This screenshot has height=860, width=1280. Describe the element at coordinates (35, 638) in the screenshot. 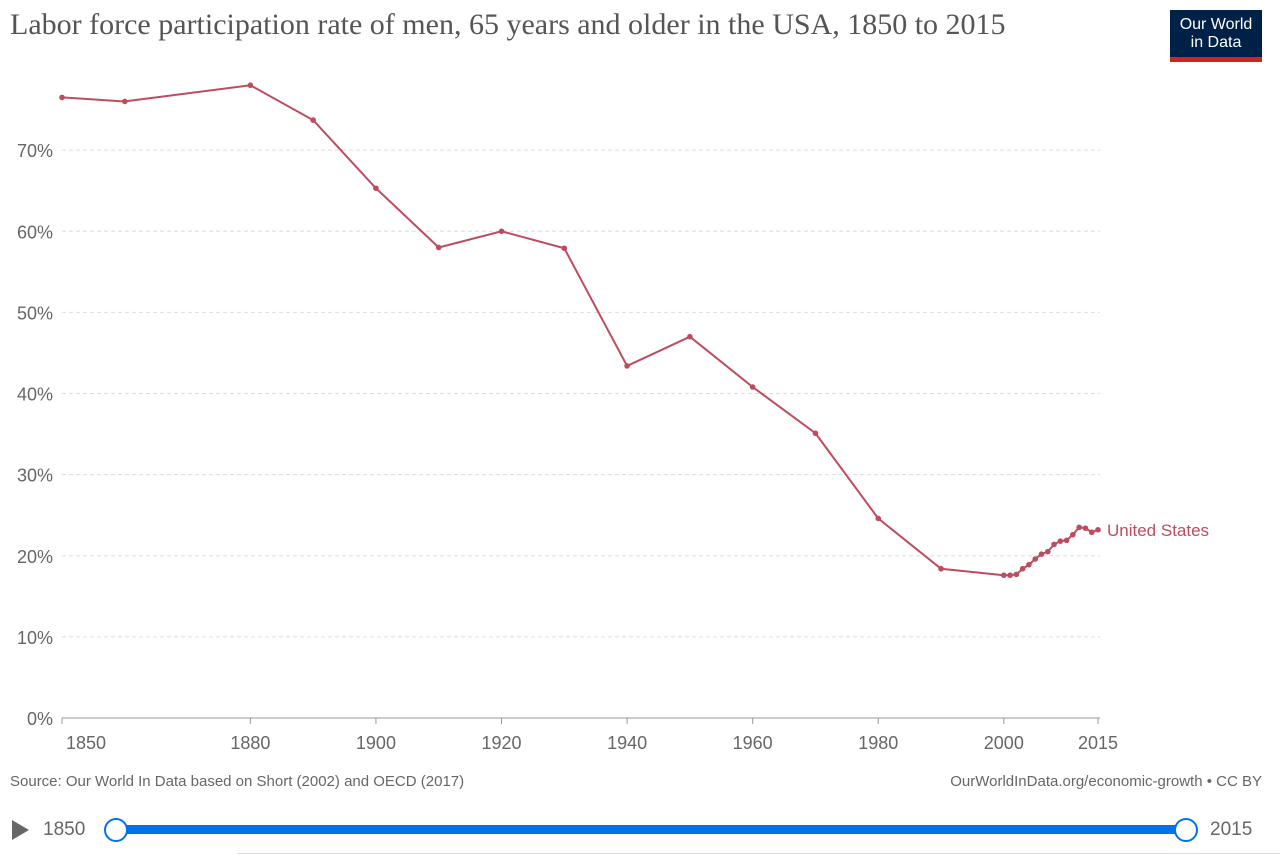

I see `y-tick-label: 10%` at that location.